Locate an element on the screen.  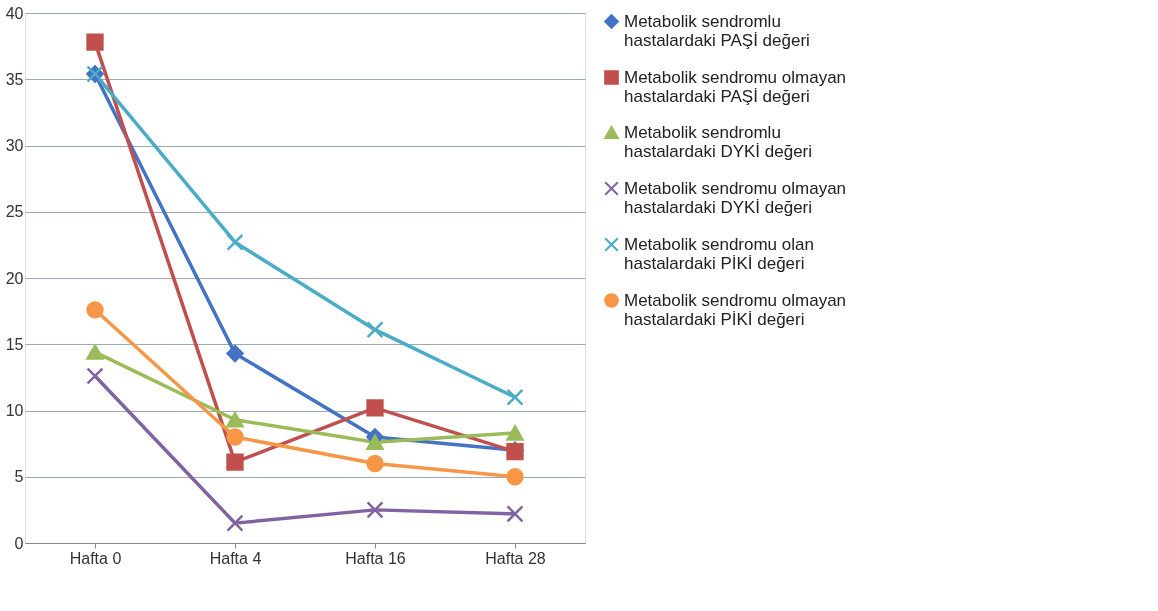
legend-label: Metabolik sendromlu hastalardaki DYKİ değeri is located at coordinates (718, 141).